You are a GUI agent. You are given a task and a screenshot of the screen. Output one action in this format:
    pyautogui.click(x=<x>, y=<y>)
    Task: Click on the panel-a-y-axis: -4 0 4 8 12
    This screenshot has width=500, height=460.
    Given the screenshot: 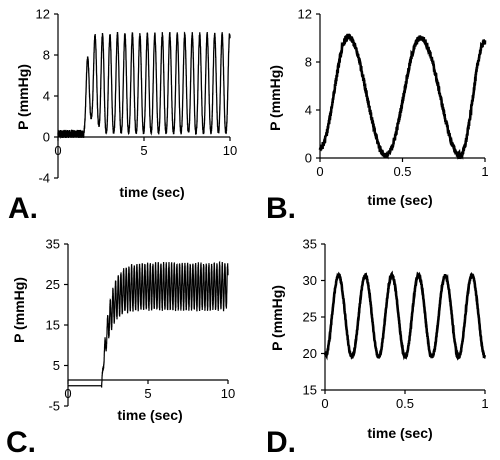 What is the action you would take?
    pyautogui.click(x=47, y=96)
    